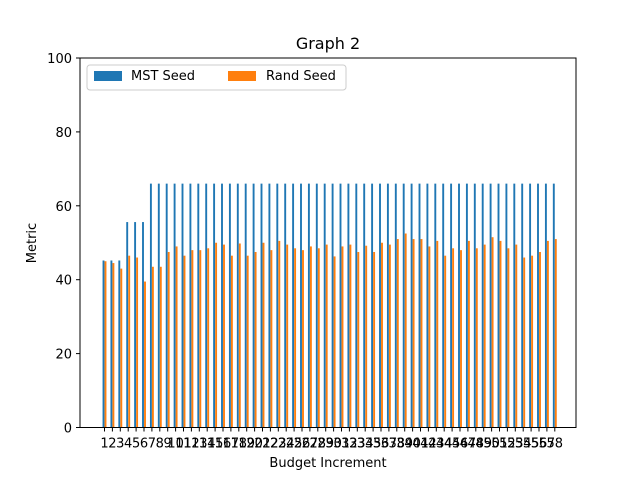 This screenshot has height=480, width=640. Describe the element at coordinates (476, 444) in the screenshot. I see `x-tick-label: 48` at that location.